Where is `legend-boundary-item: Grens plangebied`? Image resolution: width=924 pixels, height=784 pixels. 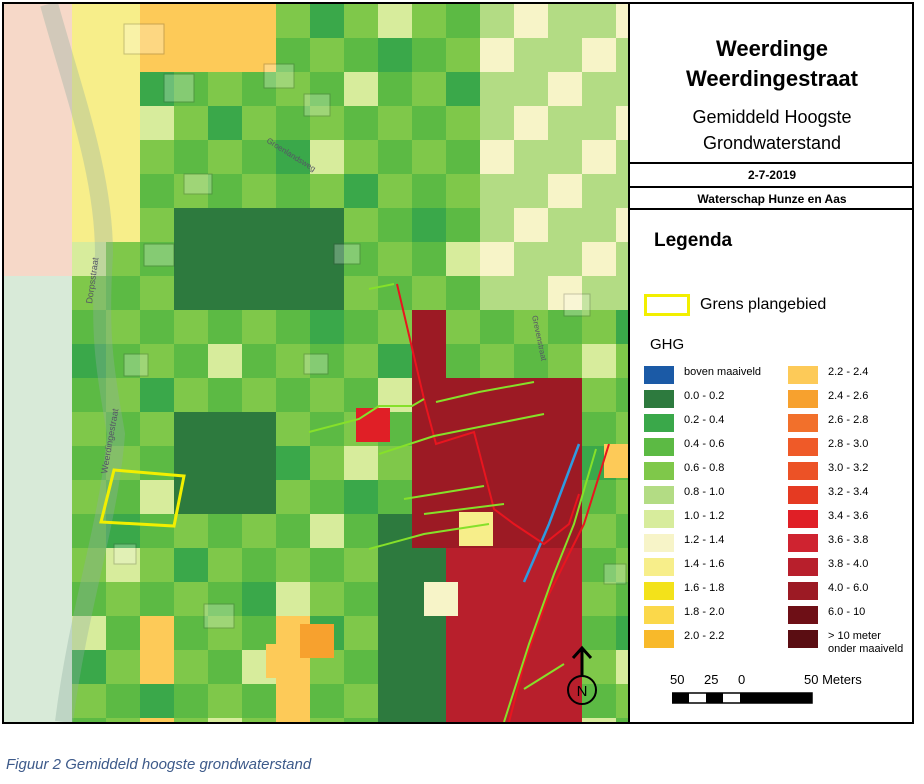
legend-boundary-item: Grens plangebied is located at coordinates (735, 305).